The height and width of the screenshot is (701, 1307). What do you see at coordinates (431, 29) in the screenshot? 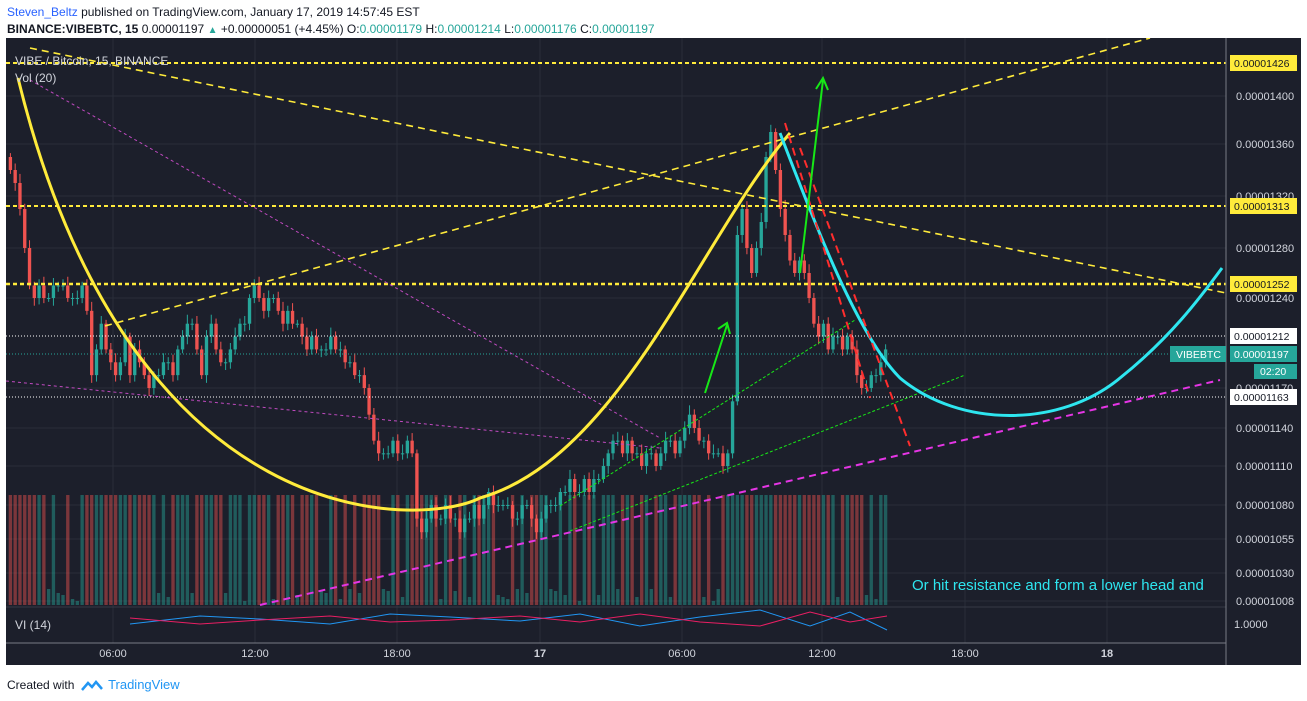
I see `high-label: H:` at bounding box center [431, 29].